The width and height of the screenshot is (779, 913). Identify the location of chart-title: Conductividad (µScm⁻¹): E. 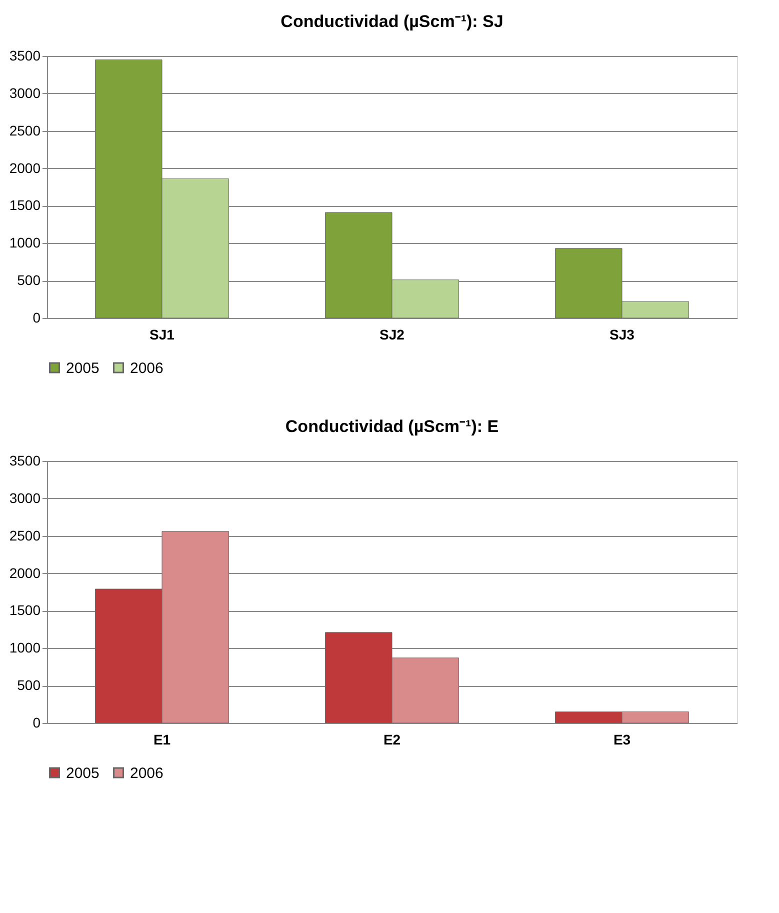
(392, 426).